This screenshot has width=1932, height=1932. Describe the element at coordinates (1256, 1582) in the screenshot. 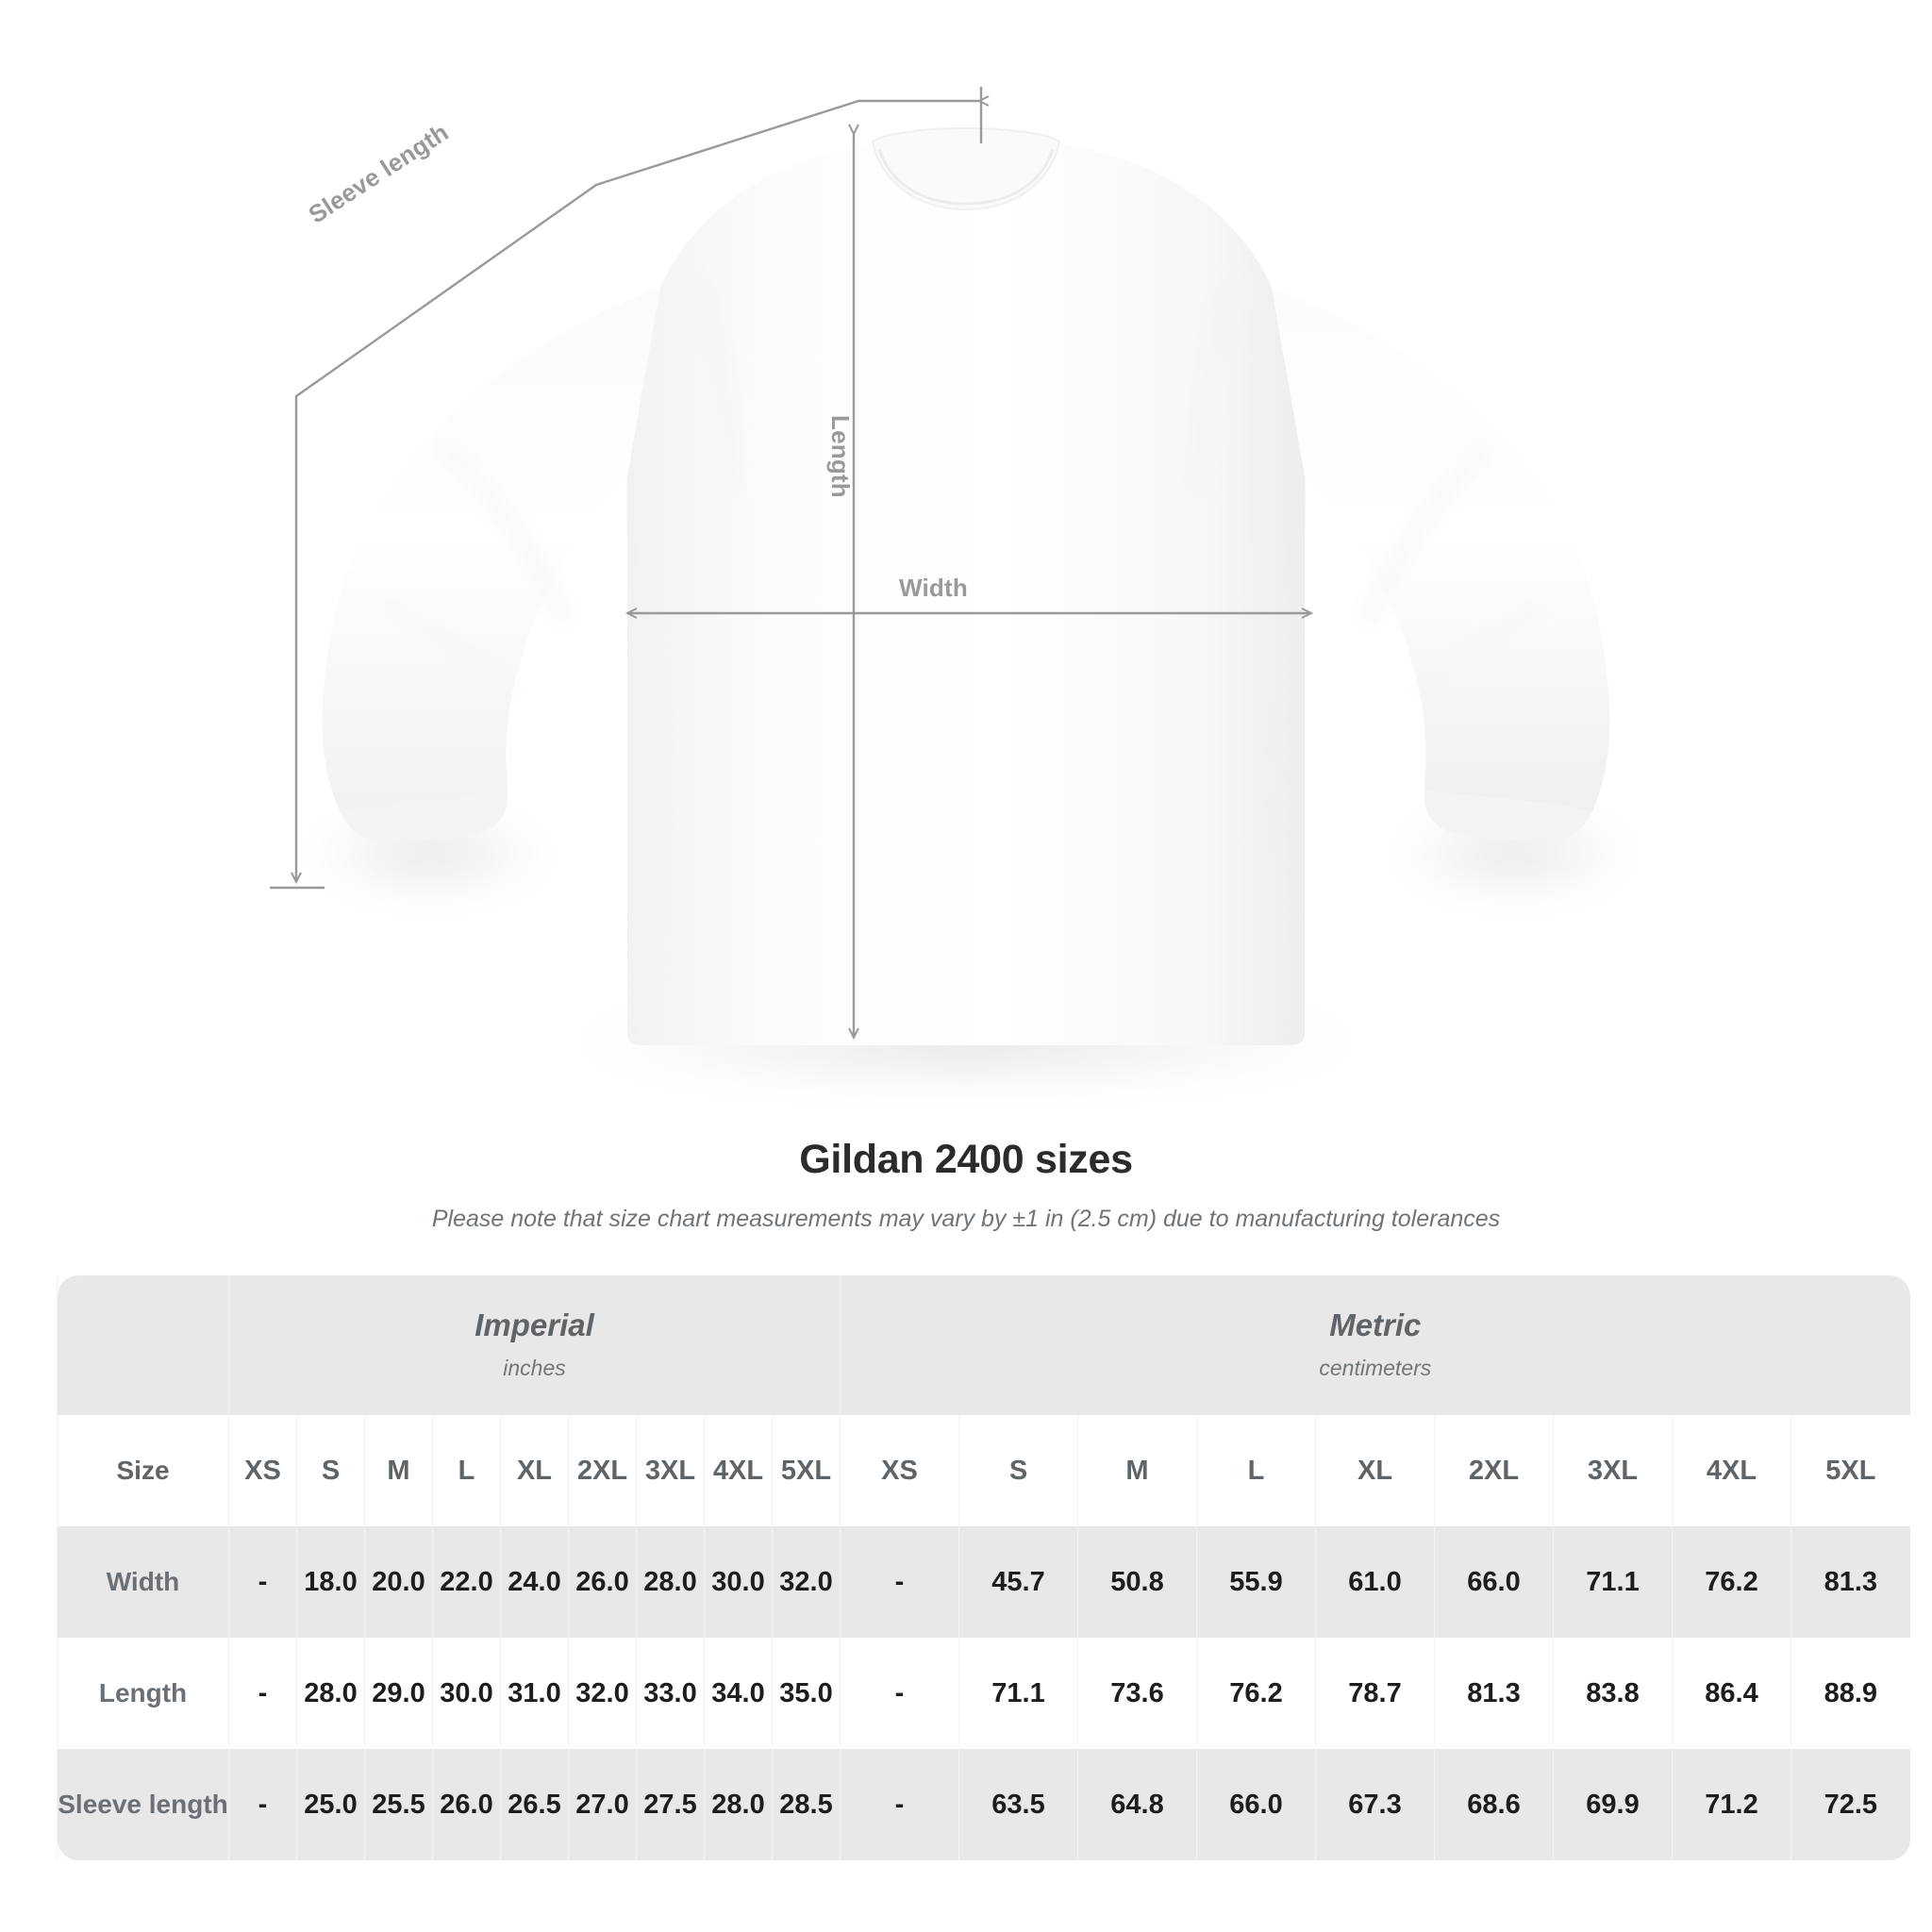

I see `cell-width-metric-l: 55.9` at that location.